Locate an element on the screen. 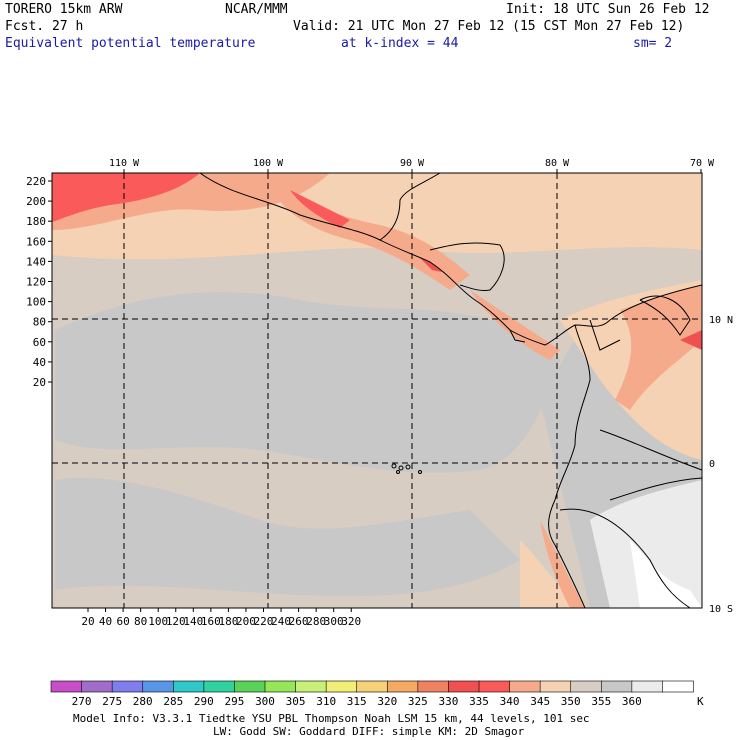 The height and width of the screenshot is (740, 740). colorbar-label: 330 is located at coordinates (448, 701).